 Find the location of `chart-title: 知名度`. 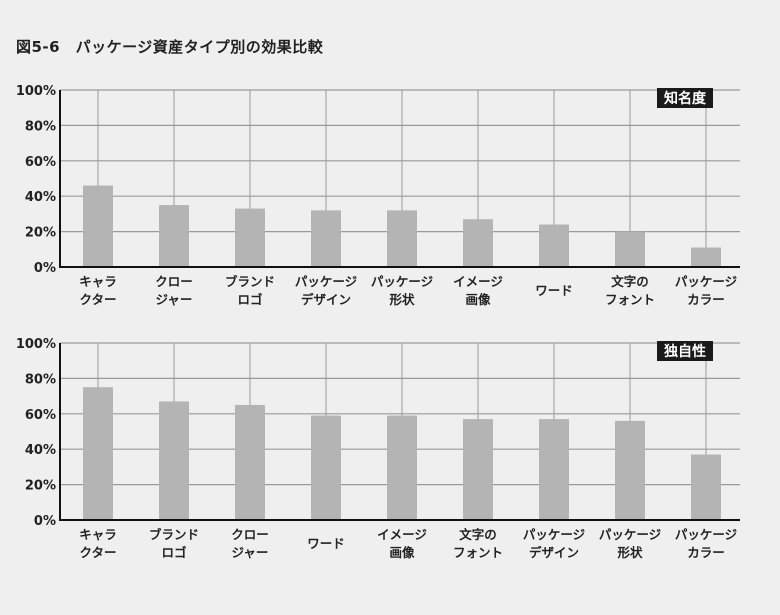

chart-title: 知名度 is located at coordinates (685, 98).